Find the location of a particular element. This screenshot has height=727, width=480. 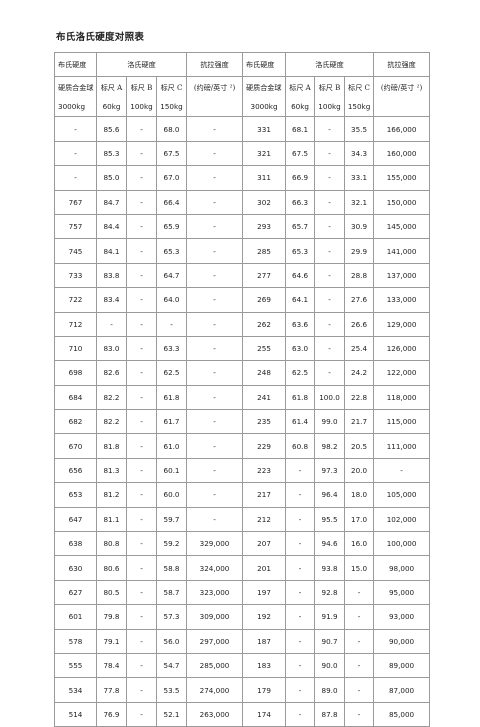

tensile-header: 抗拉强度 is located at coordinates (402, 64).